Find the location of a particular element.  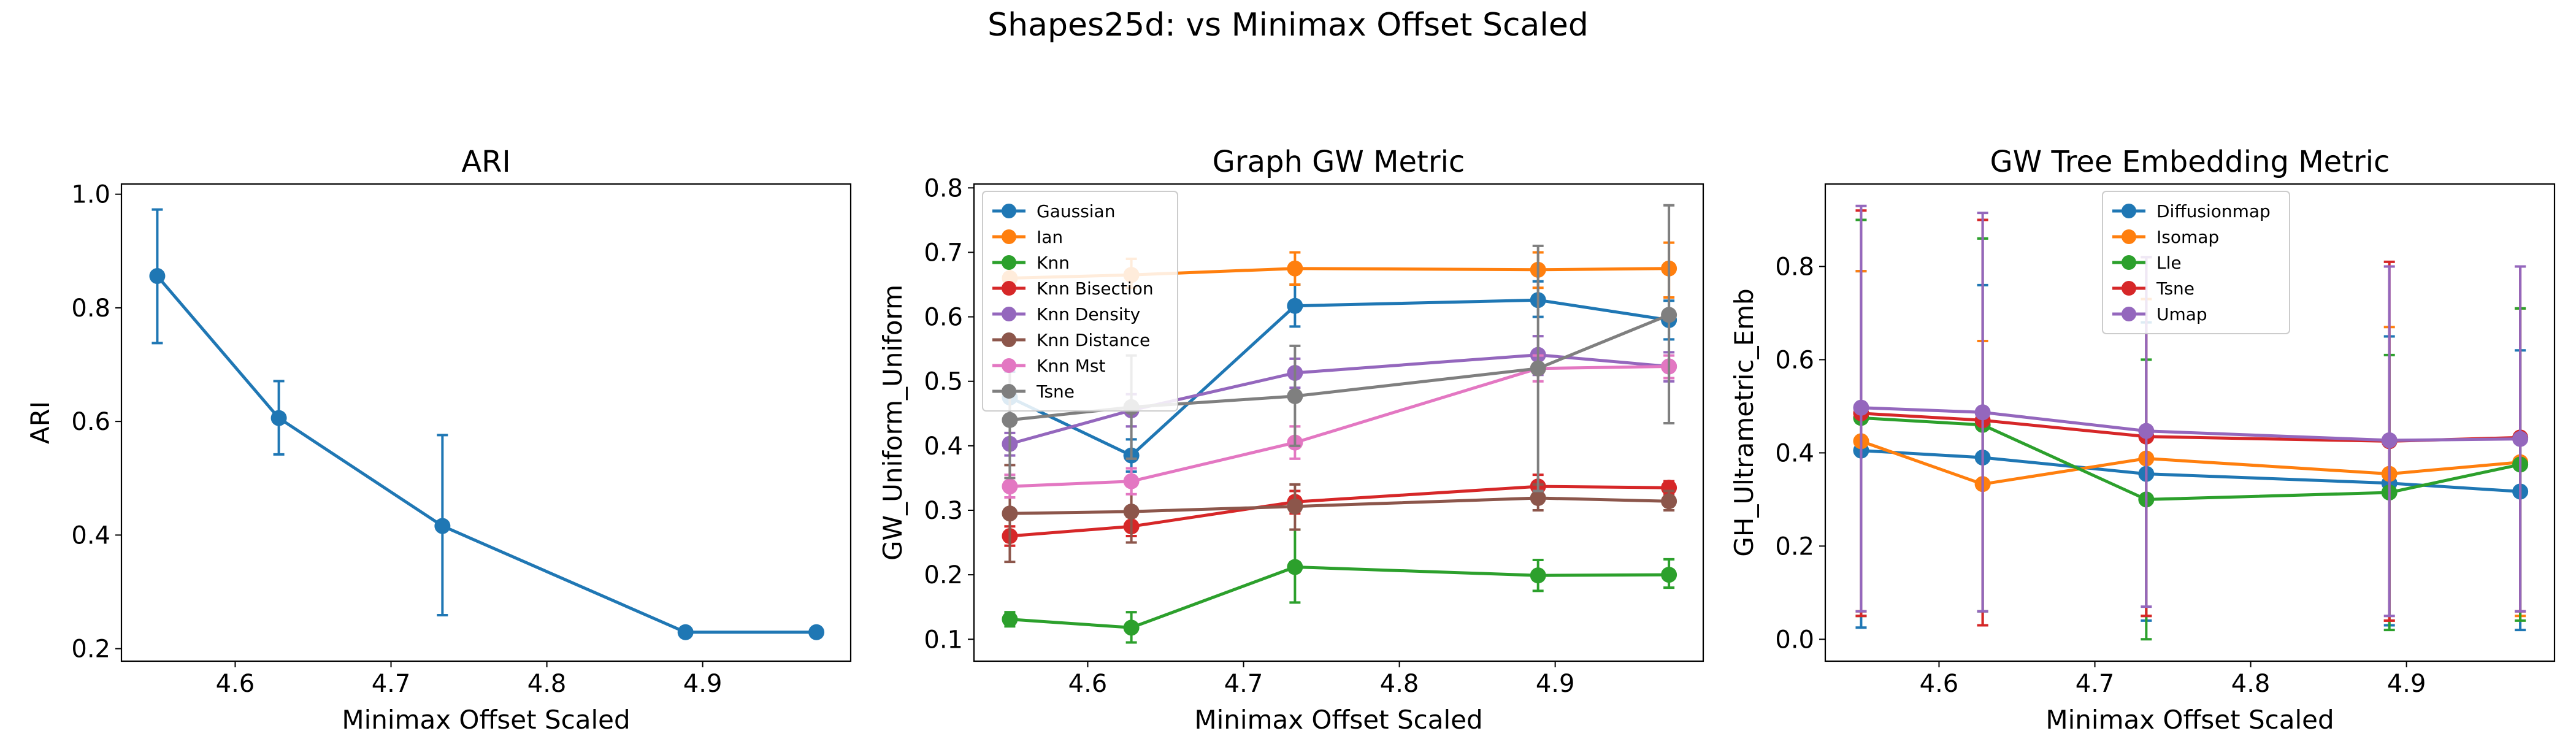

gw-tree-legend-label-umap: Umap is located at coordinates (2181, 314).